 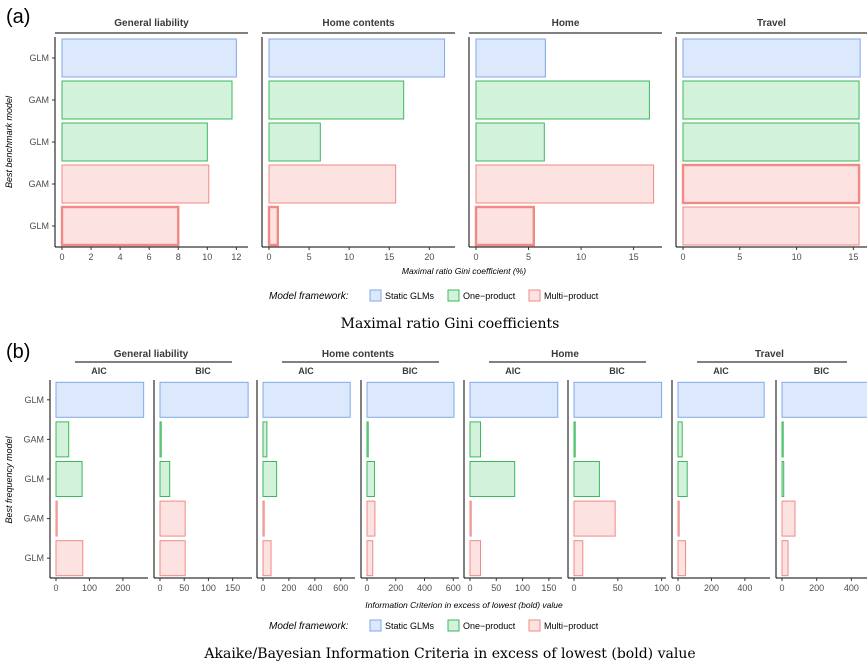 I want to click on legend-swatch-multi, so click(x=534, y=295).